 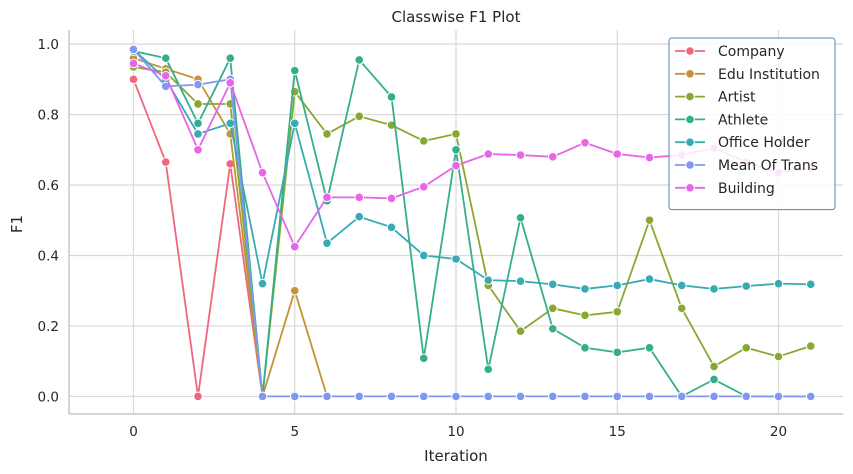 I want to click on legend-item-edu-institution: Edu Institution, so click(x=747, y=75).